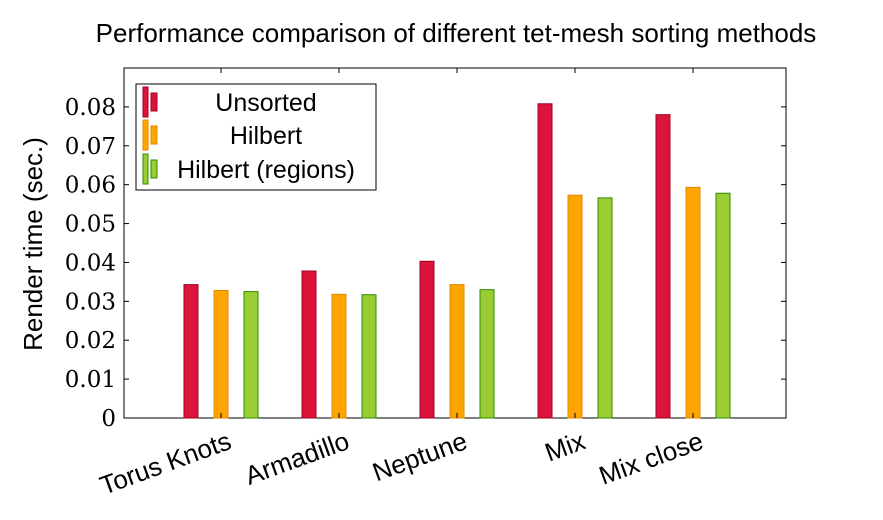 Image resolution: width=883 pixels, height=520 pixels. Describe the element at coordinates (90, 302) in the screenshot. I see `y-tick-label: 0.03` at that location.